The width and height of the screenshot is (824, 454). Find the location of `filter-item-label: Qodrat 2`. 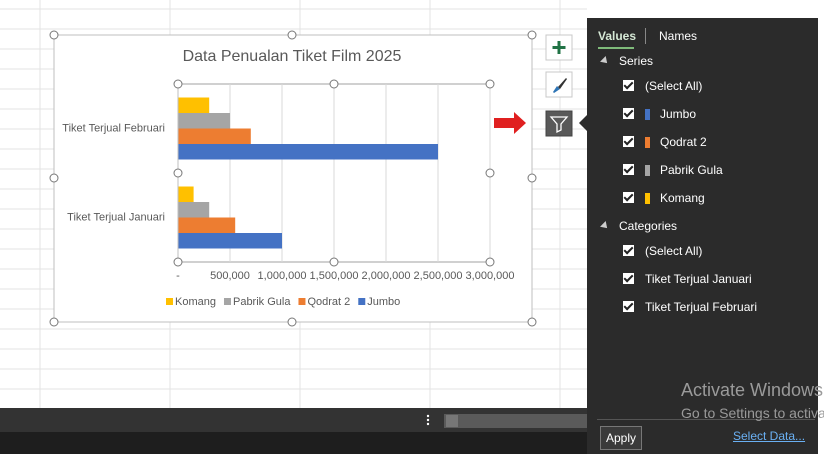

filter-item-label: Qodrat 2 is located at coordinates (683, 142).